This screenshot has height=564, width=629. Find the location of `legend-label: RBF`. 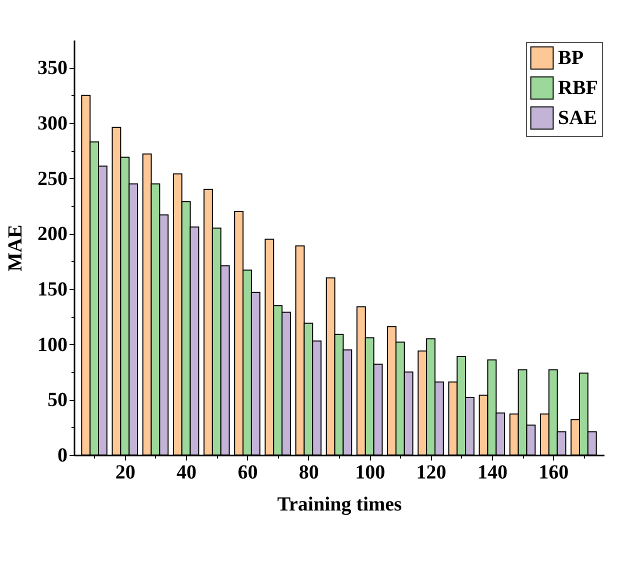

legend-label: RBF is located at coordinates (578, 88).